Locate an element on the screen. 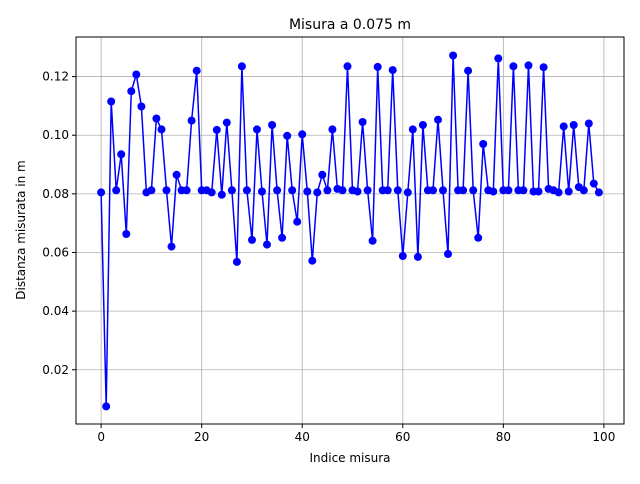  y-tick-label: 0.12 is located at coordinates (55, 77).